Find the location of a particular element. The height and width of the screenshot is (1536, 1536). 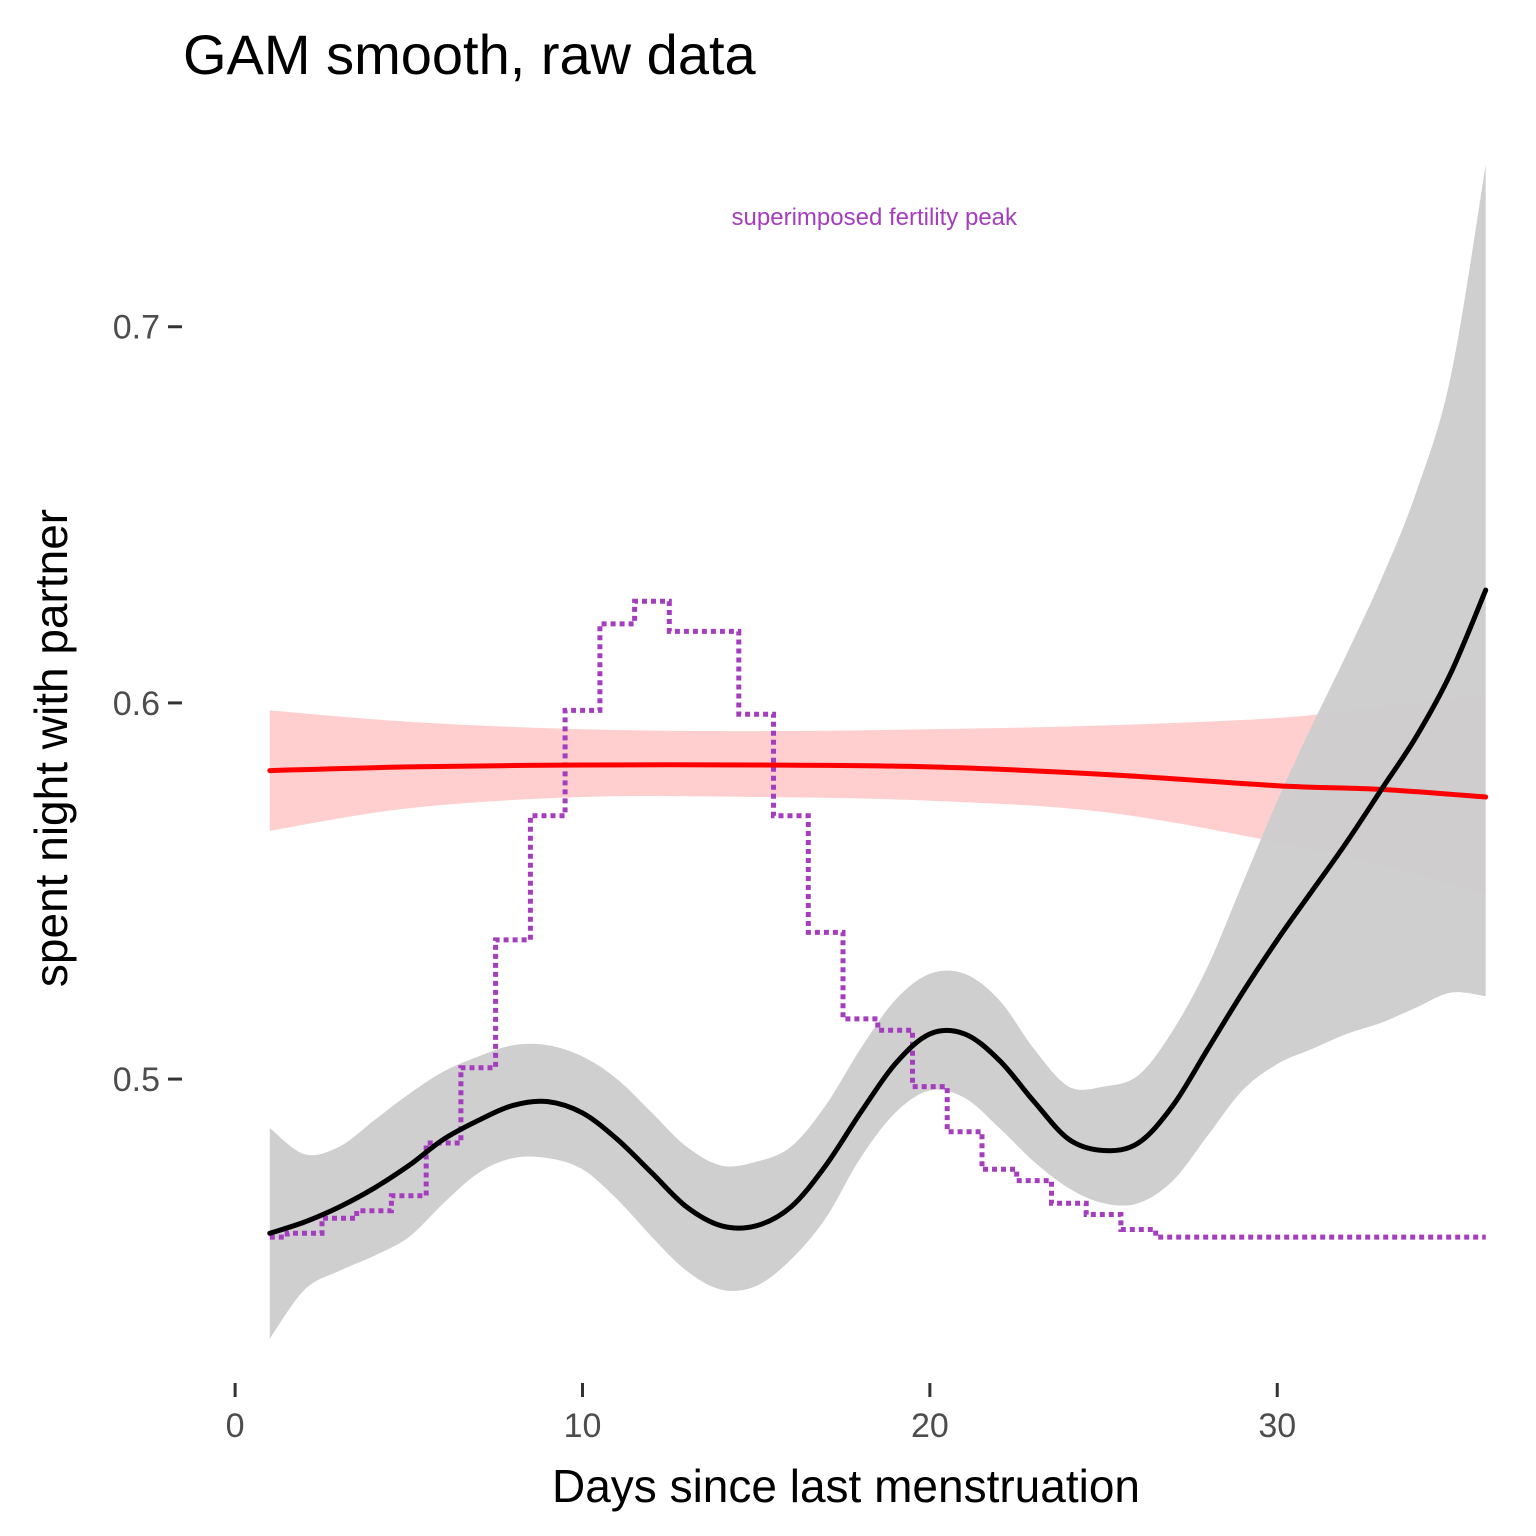

y-tick-label: 0.7 is located at coordinates (136, 328).